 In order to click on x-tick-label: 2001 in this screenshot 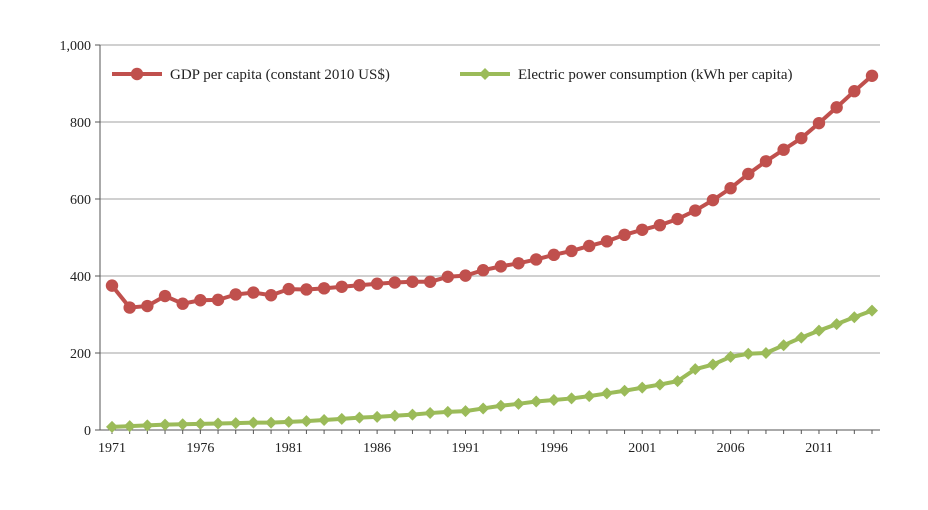, I will do `click(642, 448)`.